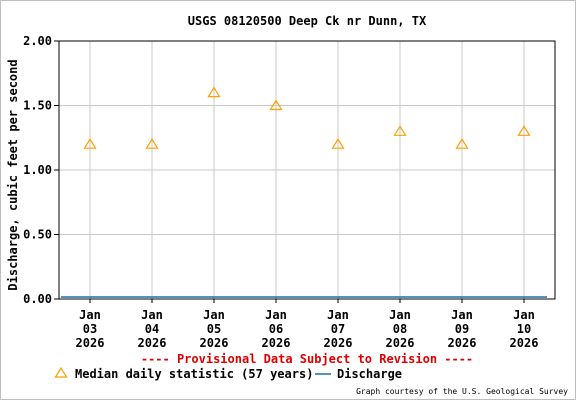 Image resolution: width=576 pixels, height=401 pixels. Describe the element at coordinates (37, 170) in the screenshot. I see `y-tick-label: 1.00` at that location.